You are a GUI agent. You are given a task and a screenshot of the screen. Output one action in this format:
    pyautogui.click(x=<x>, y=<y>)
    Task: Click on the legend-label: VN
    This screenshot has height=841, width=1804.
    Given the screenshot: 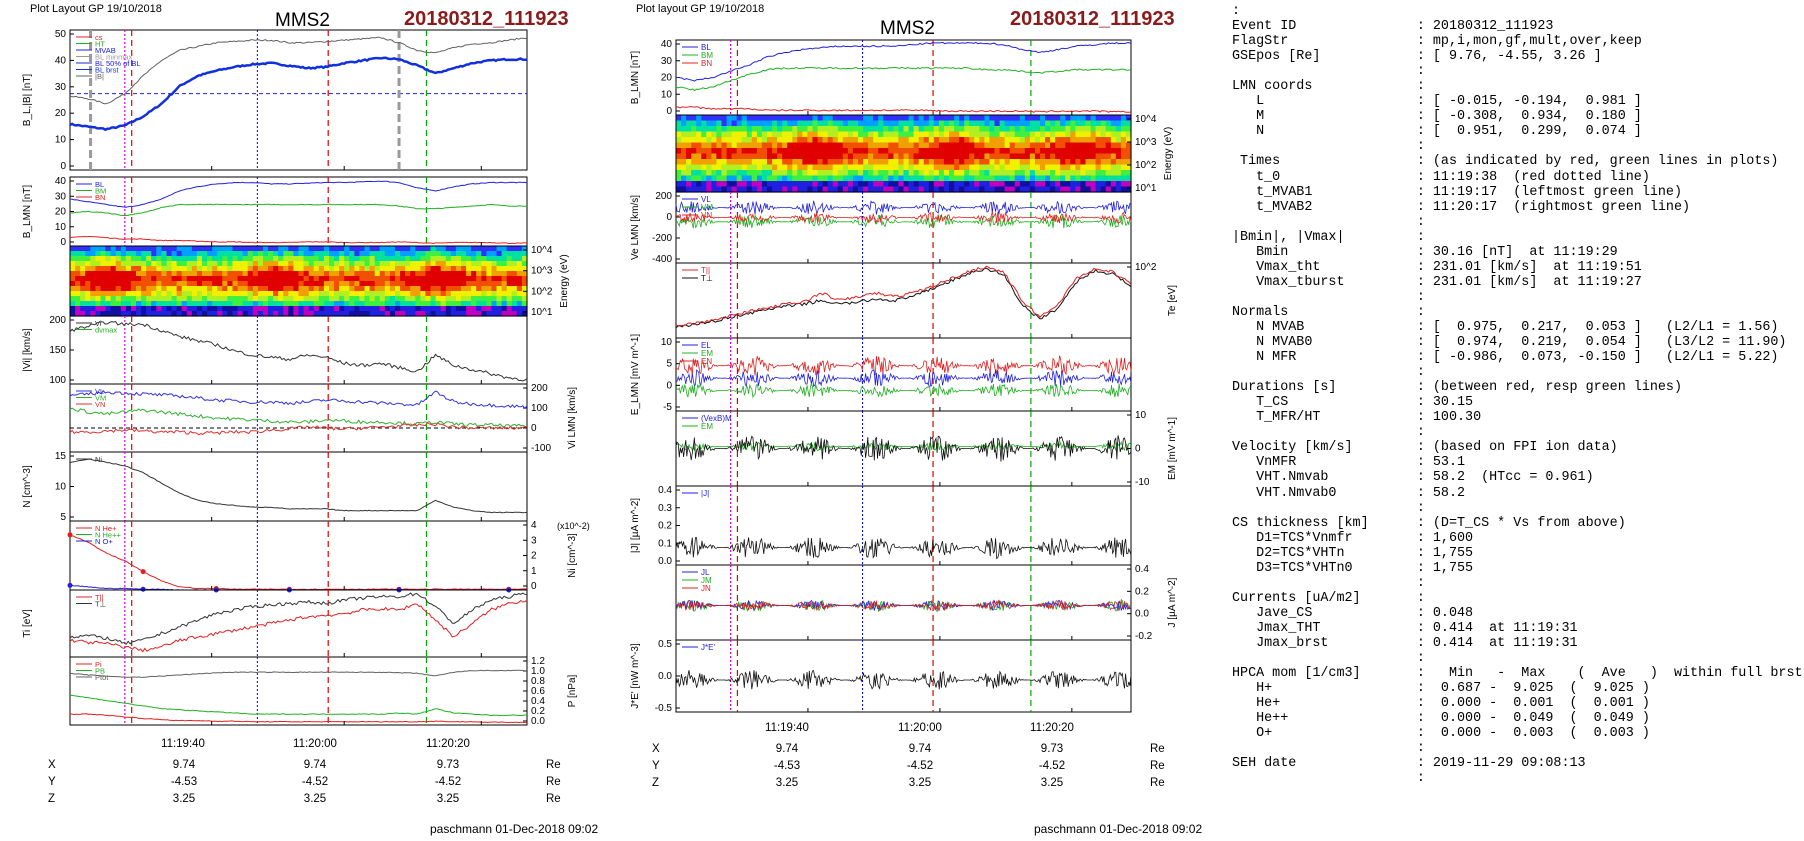 What is the action you would take?
    pyautogui.click(x=100, y=404)
    